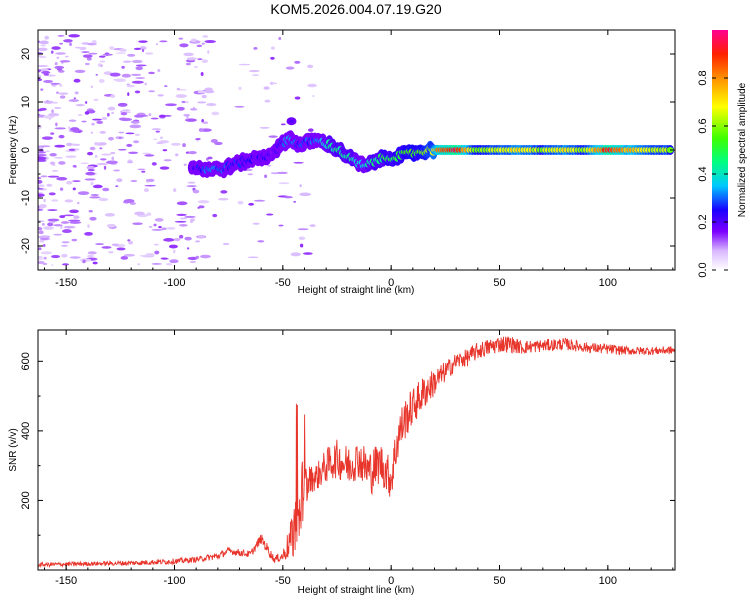 The height and width of the screenshot is (600, 750). What do you see at coordinates (291, 121) in the screenshot?
I see `spectral-blob` at bounding box center [291, 121].